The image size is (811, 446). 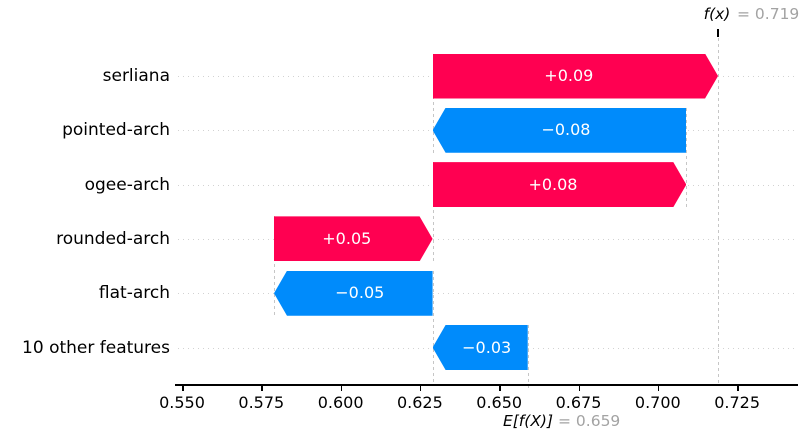 I want to click on bar-value-label: −0.08, so click(x=566, y=130).